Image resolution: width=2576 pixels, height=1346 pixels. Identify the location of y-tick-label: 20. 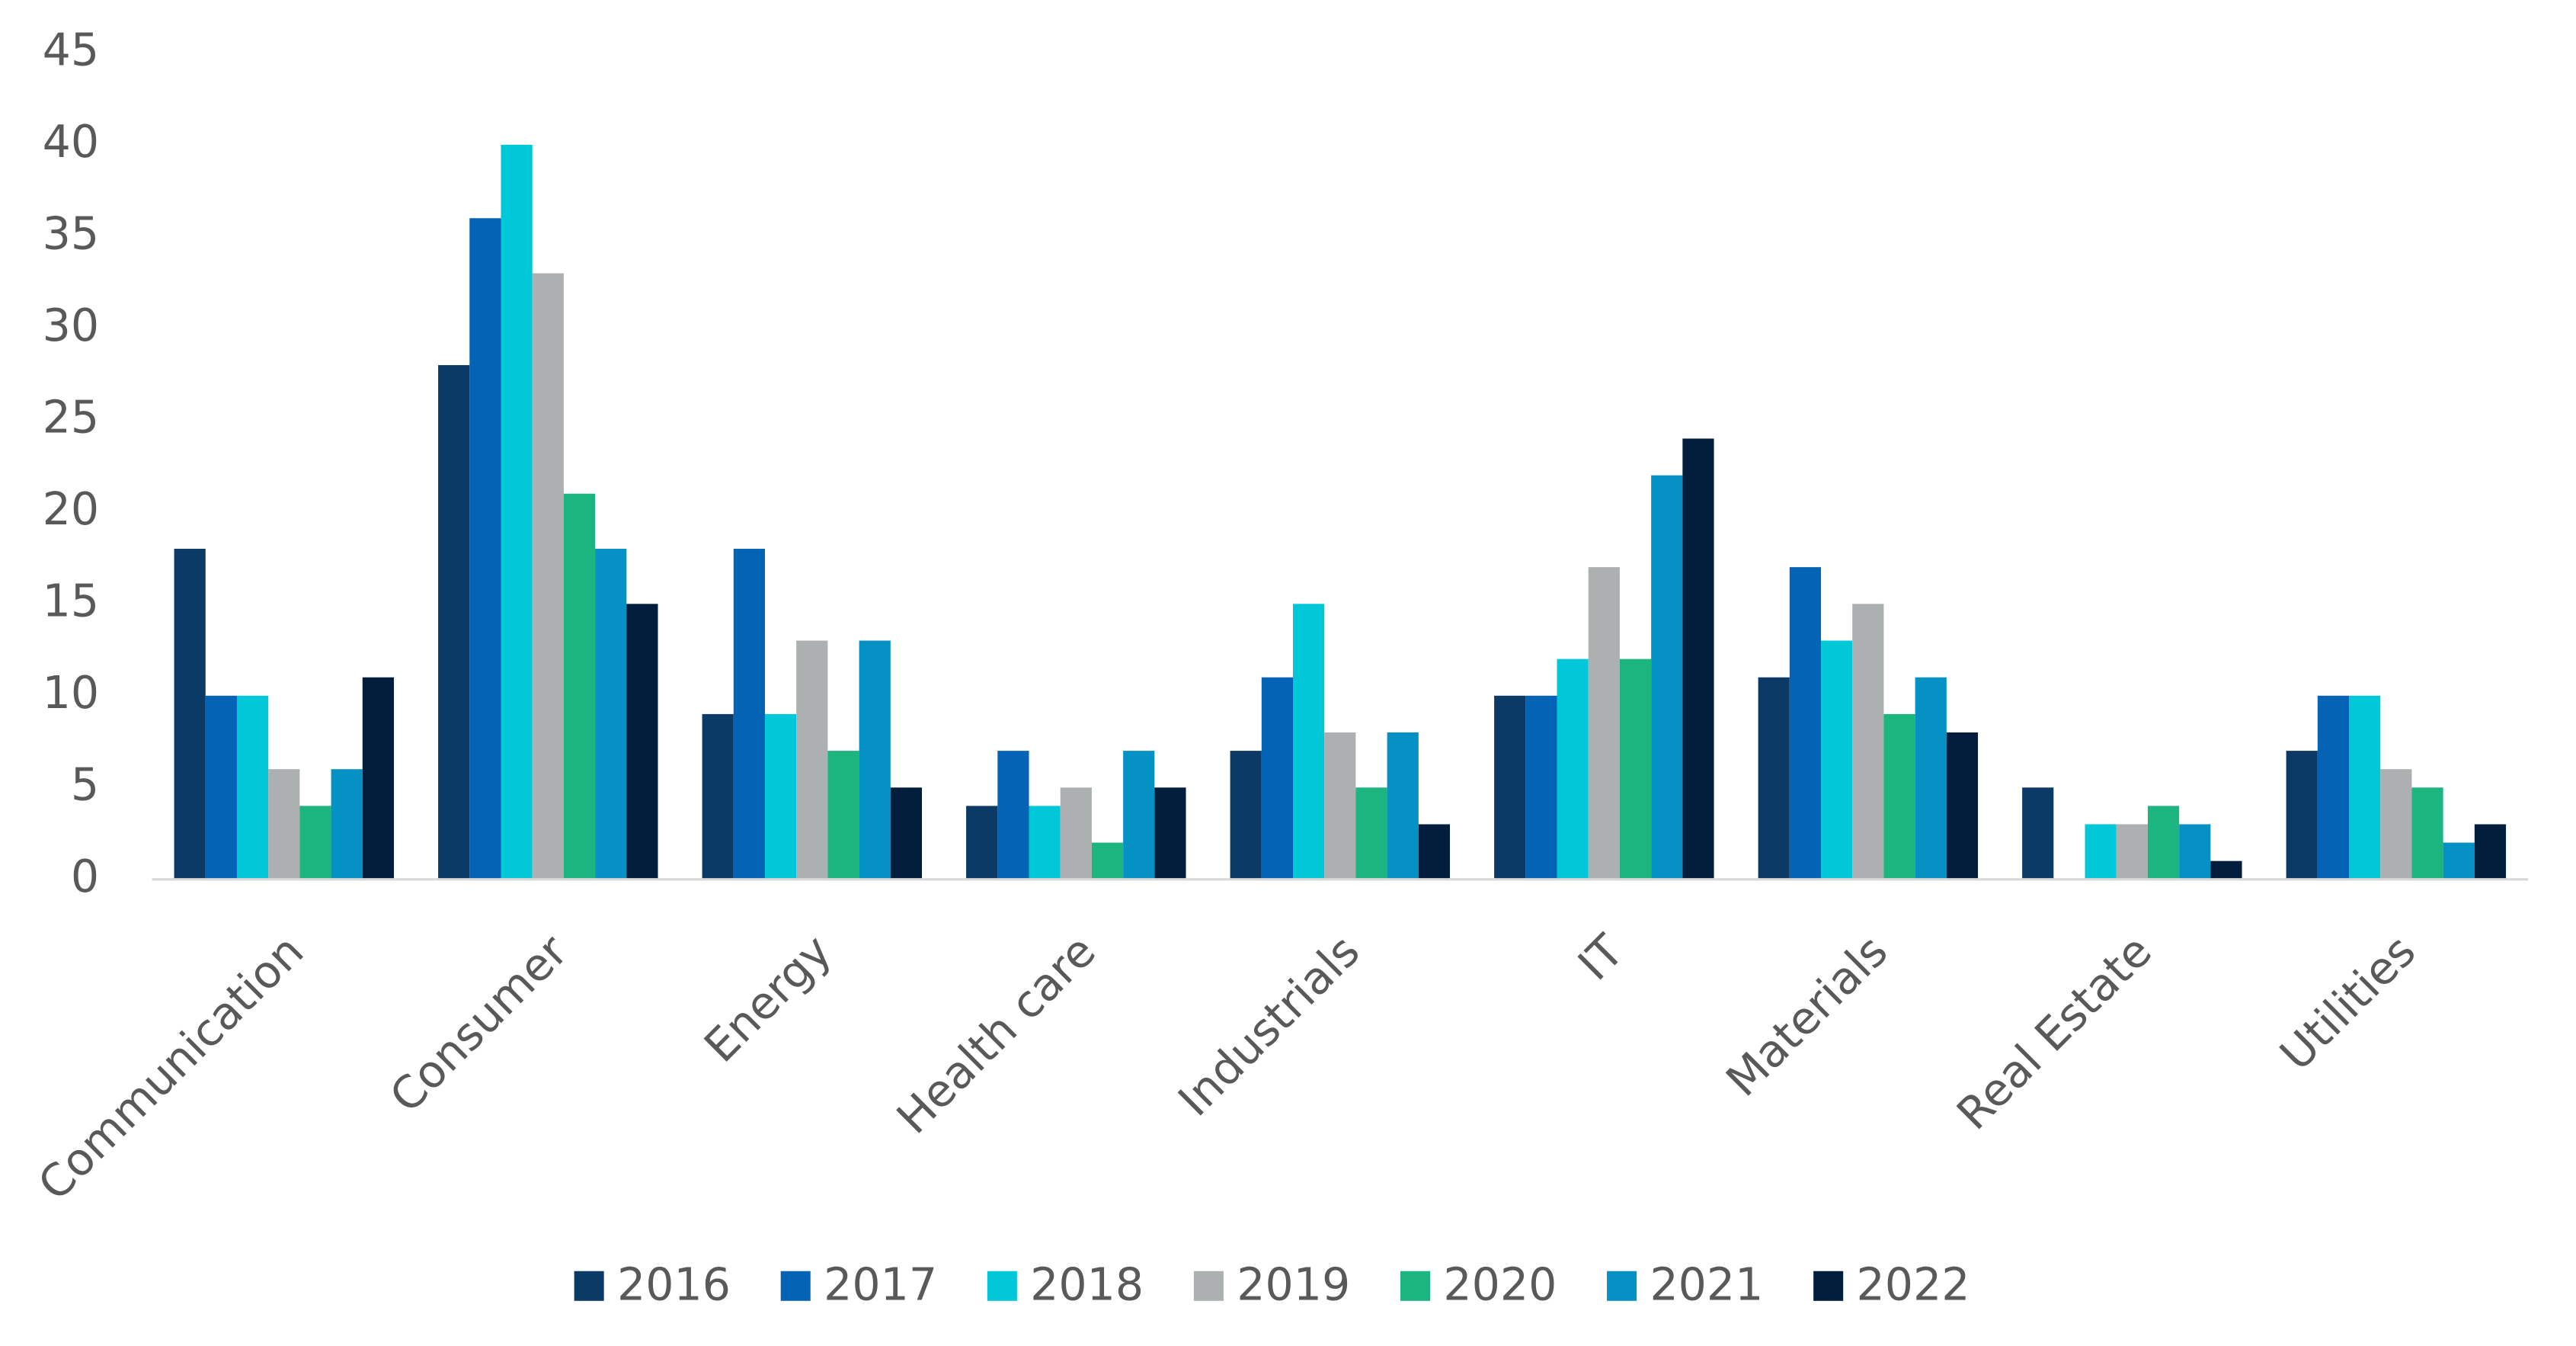
(71, 509).